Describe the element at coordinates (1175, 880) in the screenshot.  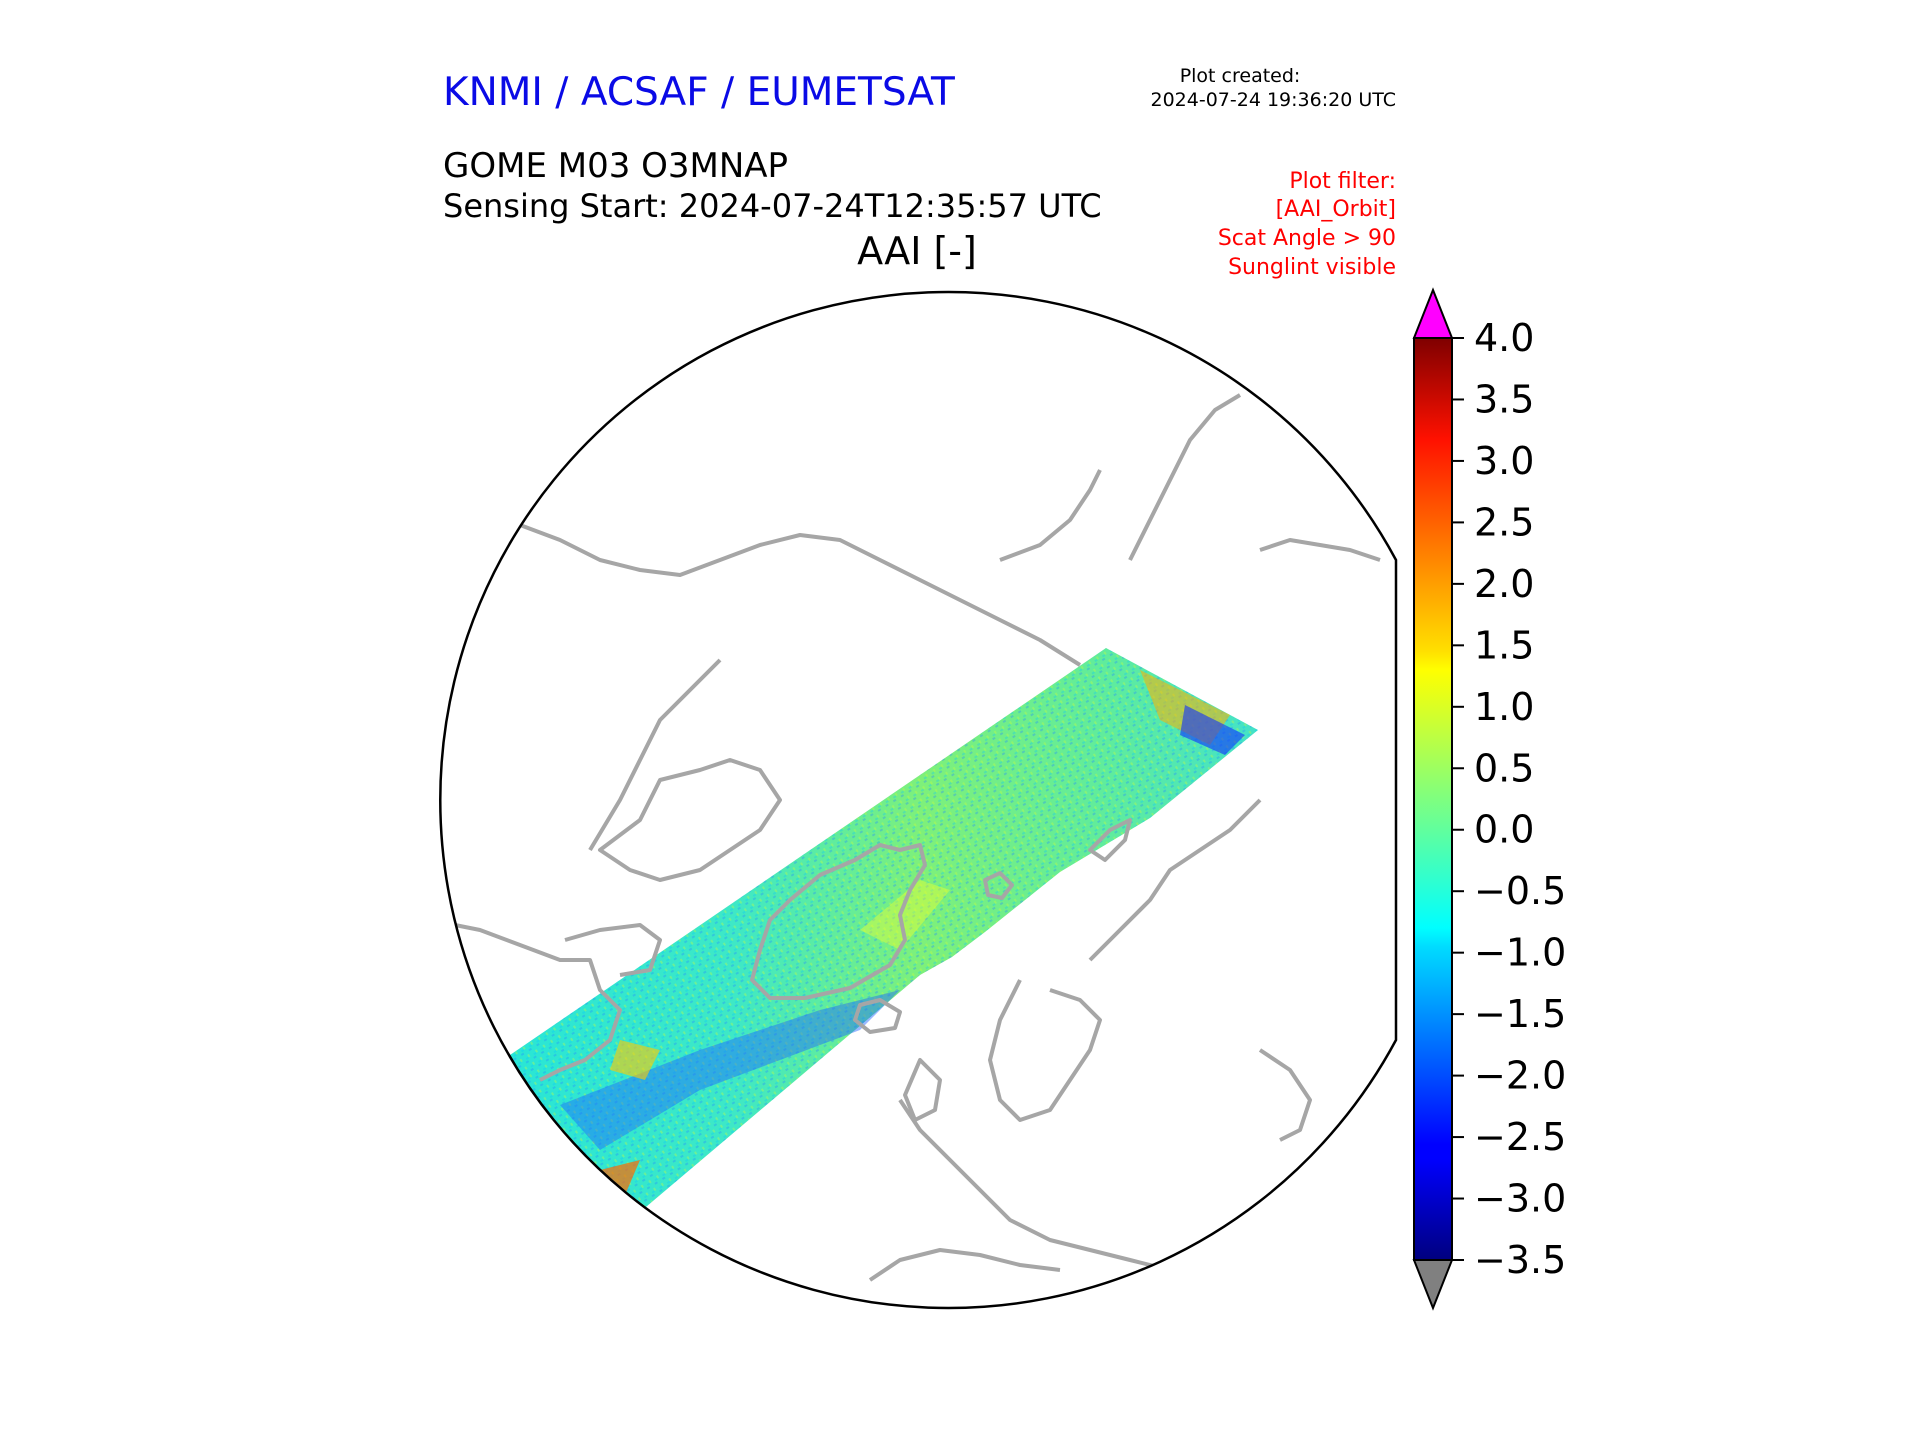
I see `coastline-russia-north` at that location.